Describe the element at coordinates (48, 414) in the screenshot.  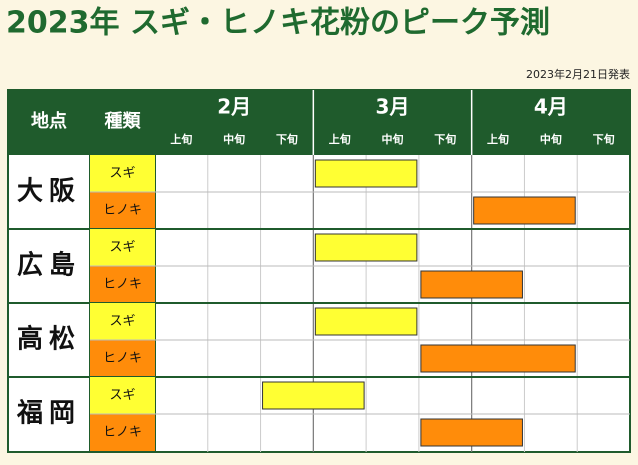
I see `location: 福岡` at that location.